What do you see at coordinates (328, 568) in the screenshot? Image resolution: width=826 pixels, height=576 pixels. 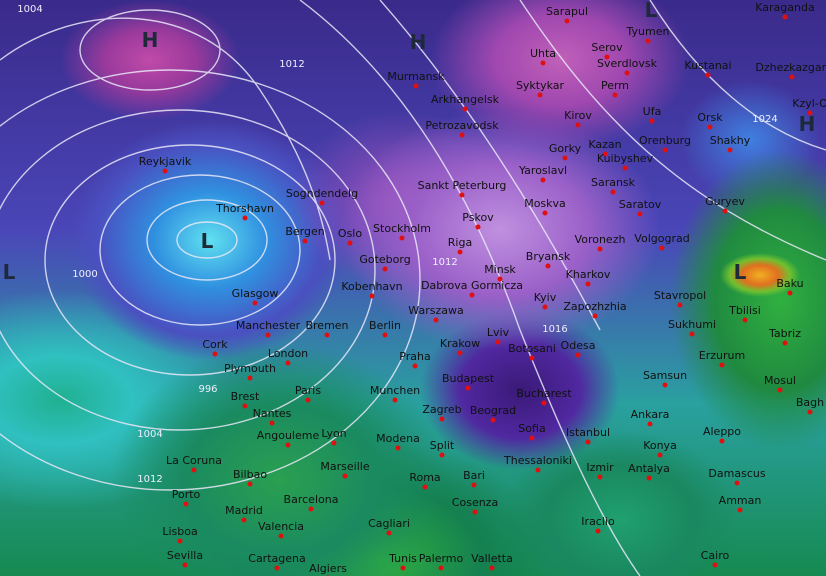 I see `city-label: Algiers` at bounding box center [328, 568].